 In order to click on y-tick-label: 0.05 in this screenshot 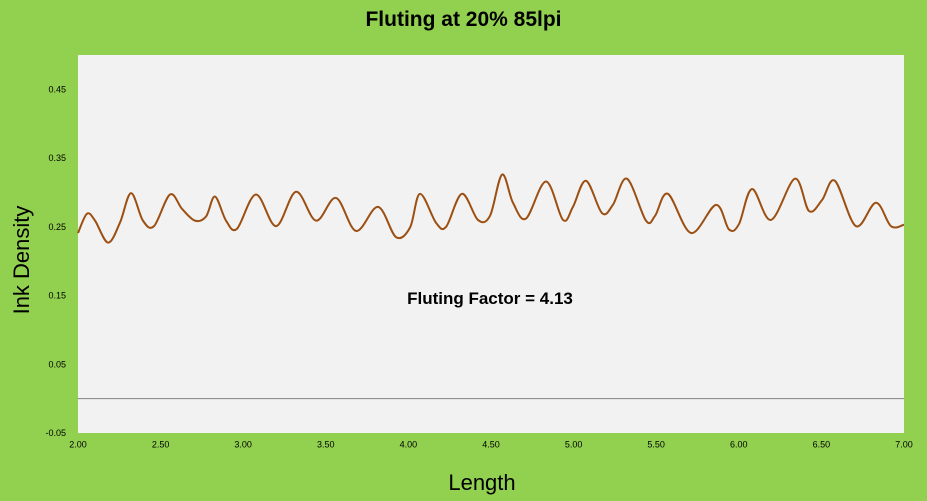, I will do `click(57, 364)`.